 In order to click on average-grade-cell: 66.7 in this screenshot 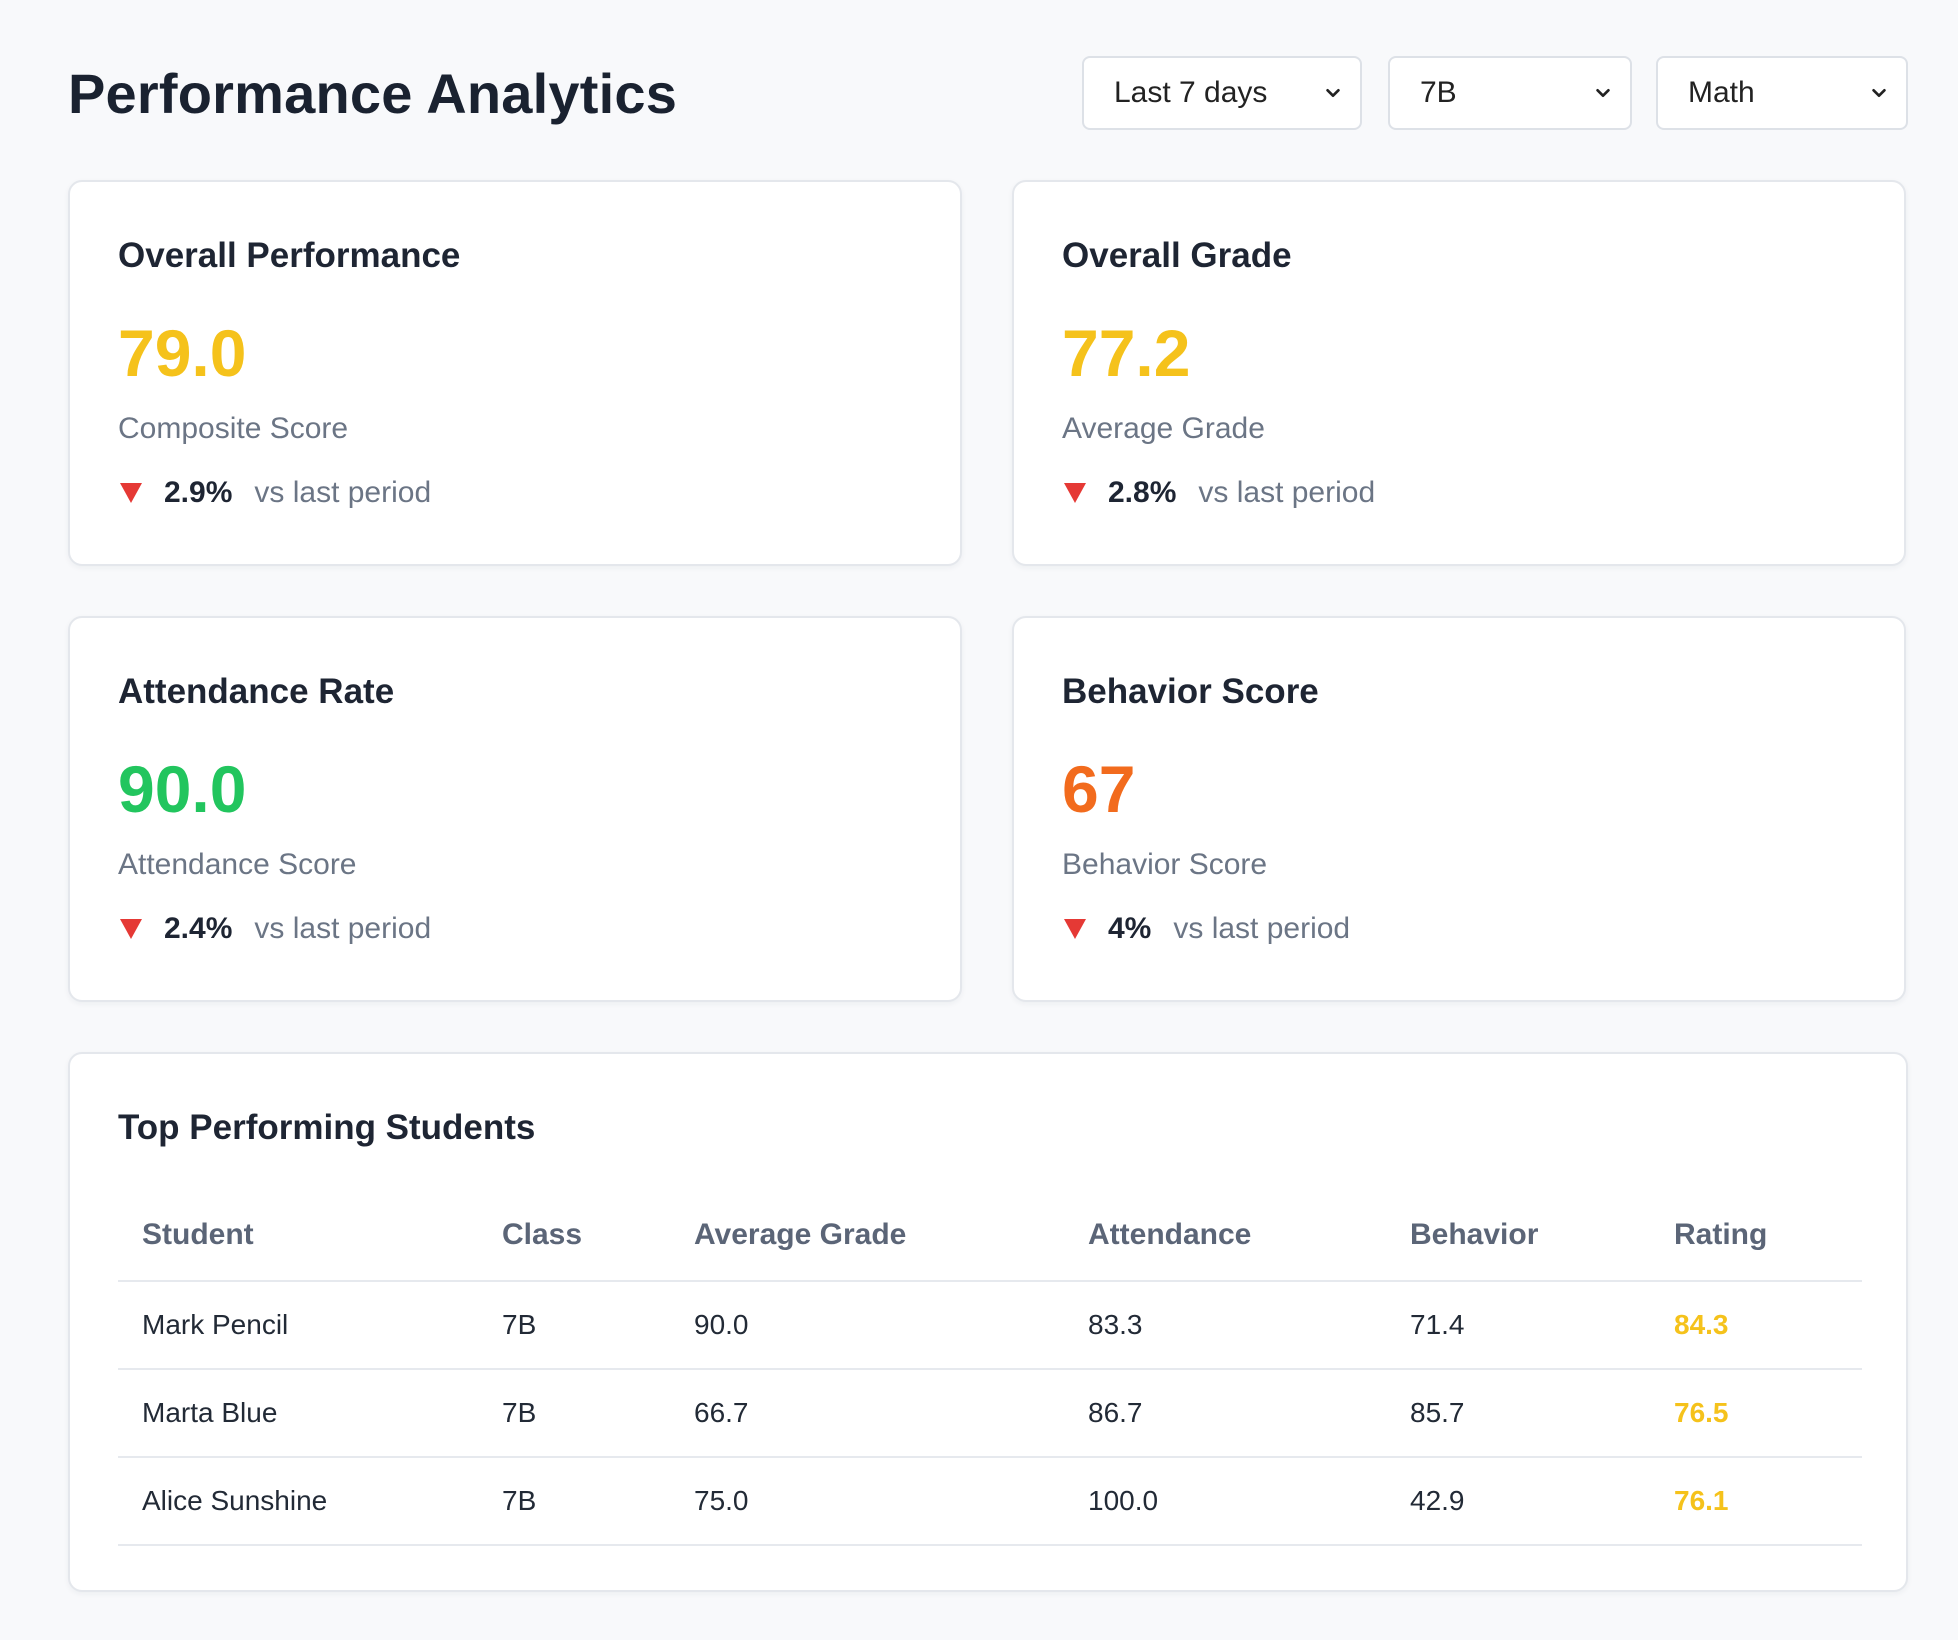, I will do `click(721, 1412)`.